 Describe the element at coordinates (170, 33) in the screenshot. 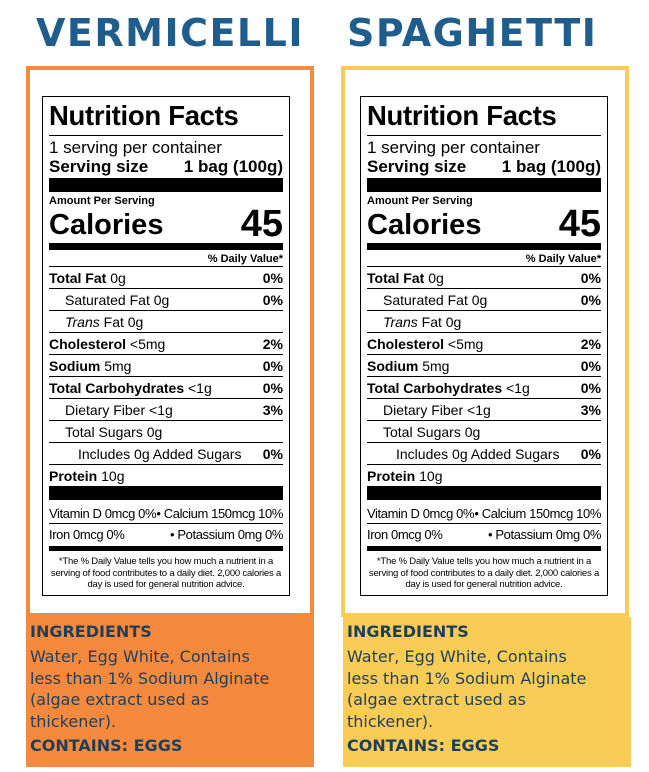

I see `product-title-vermicelli: VERMICELLI` at that location.